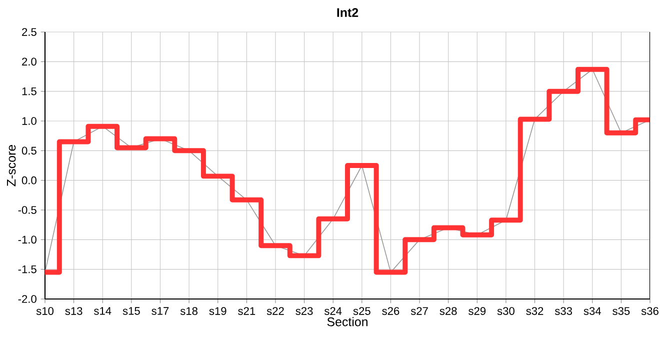  Describe the element at coordinates (621, 311) in the screenshot. I see `x-tick-label: s35` at that location.